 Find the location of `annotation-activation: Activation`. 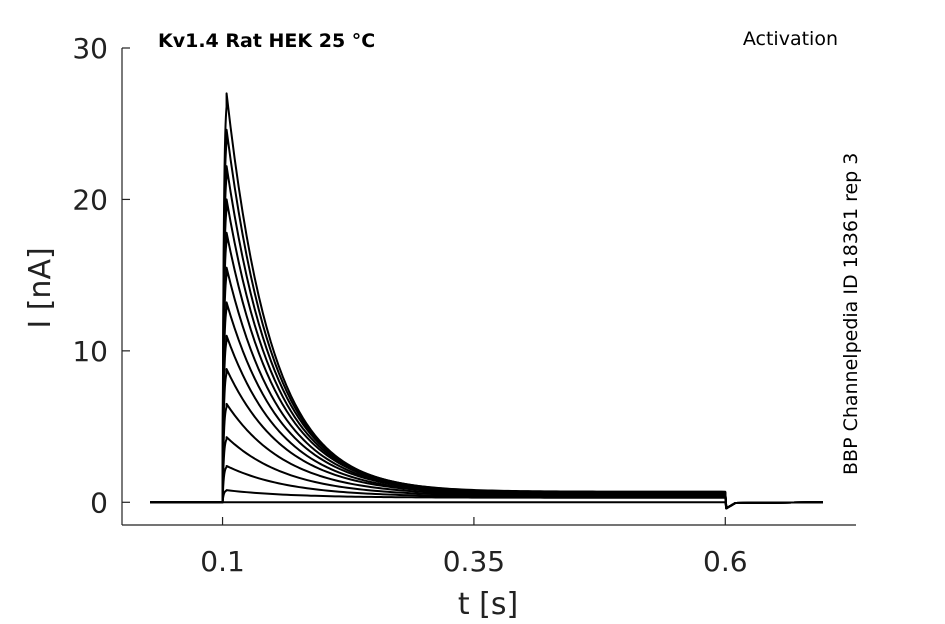

annotation-activation: Activation is located at coordinates (790, 39).